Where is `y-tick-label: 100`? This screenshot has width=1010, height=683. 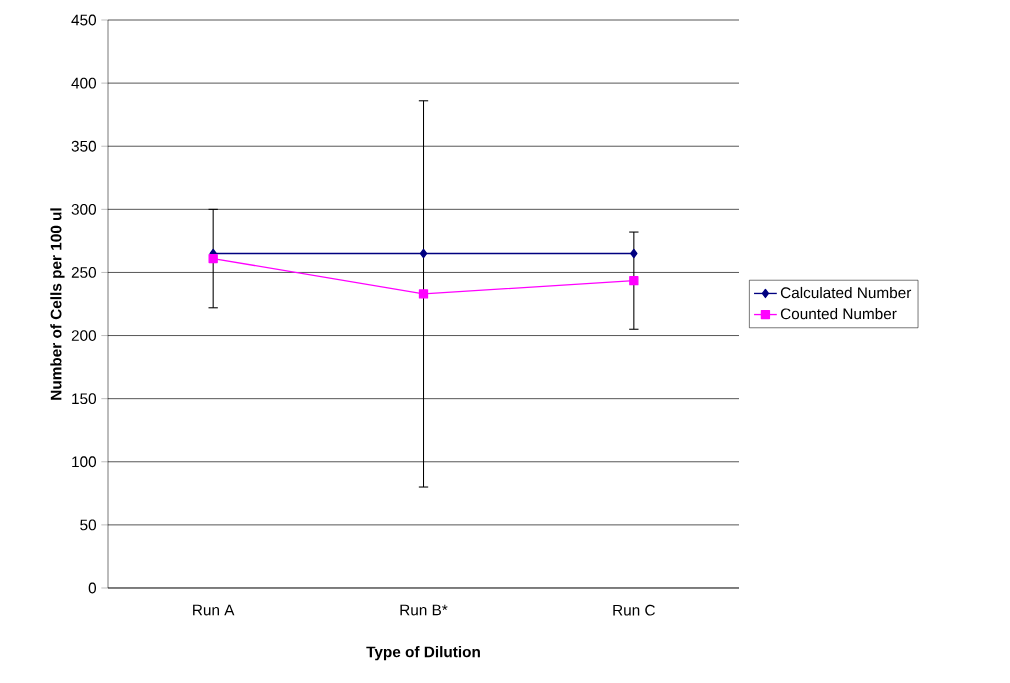 y-tick-label: 100 is located at coordinates (84, 462).